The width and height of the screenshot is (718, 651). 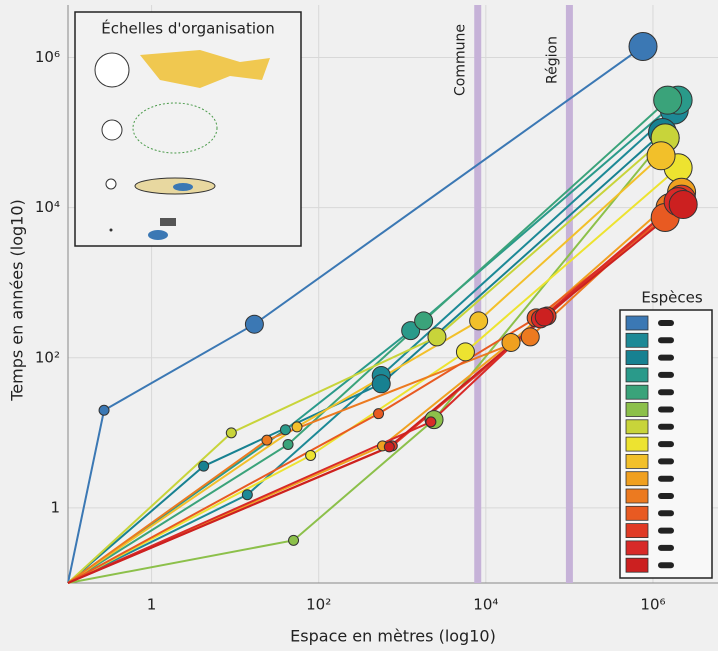 What do you see at coordinates (485, 605) in the screenshot?
I see `x-tick-label: 10⁴` at bounding box center [485, 605].